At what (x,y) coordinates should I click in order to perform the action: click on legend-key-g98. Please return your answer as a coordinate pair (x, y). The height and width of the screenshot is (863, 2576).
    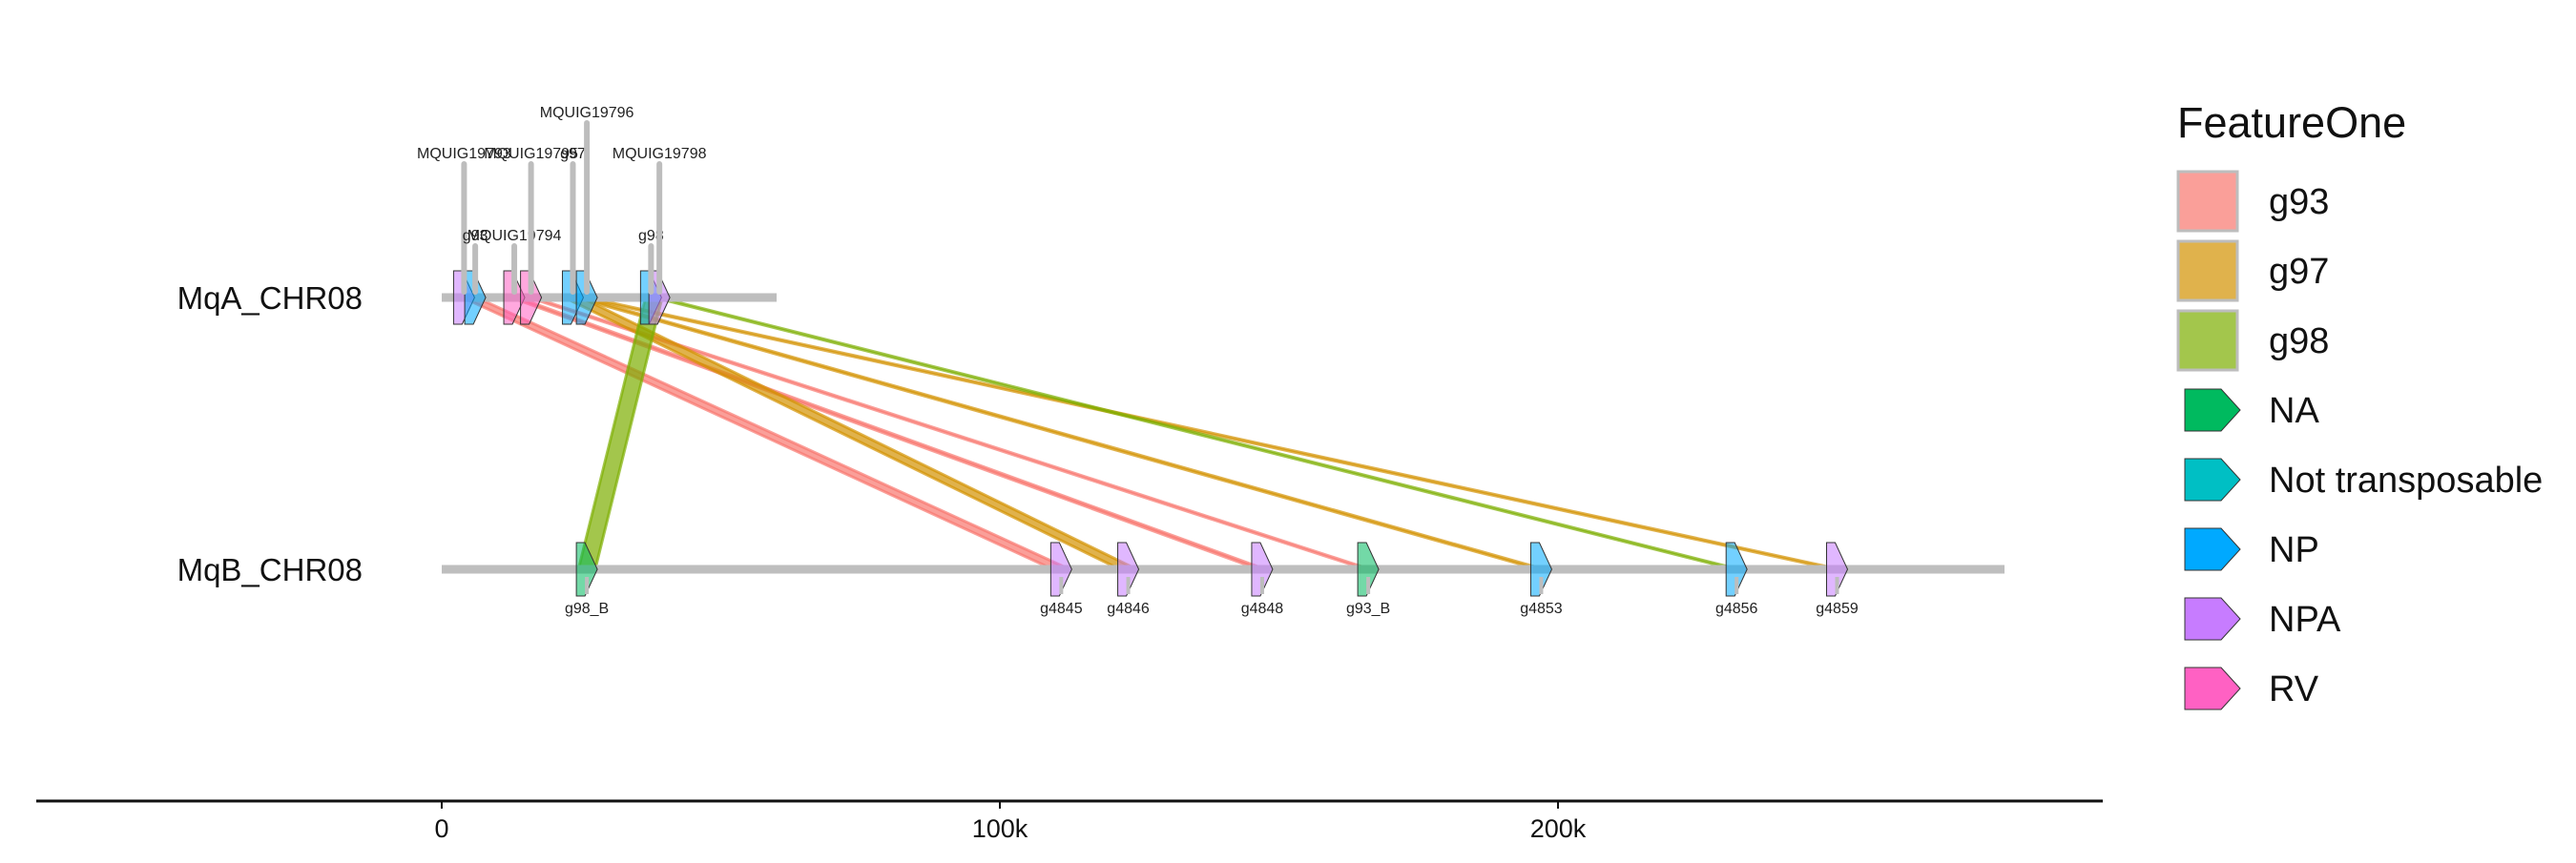
    Looking at the image, I should click on (2207, 340).